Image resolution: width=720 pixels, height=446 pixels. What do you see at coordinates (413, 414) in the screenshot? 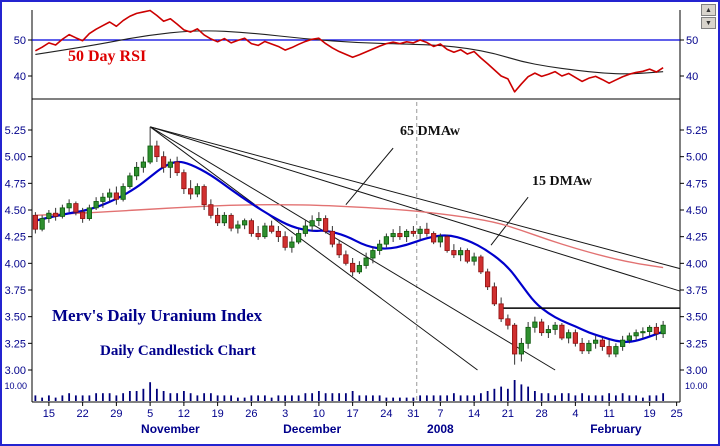
I see `svg-text: 31` at bounding box center [413, 414].